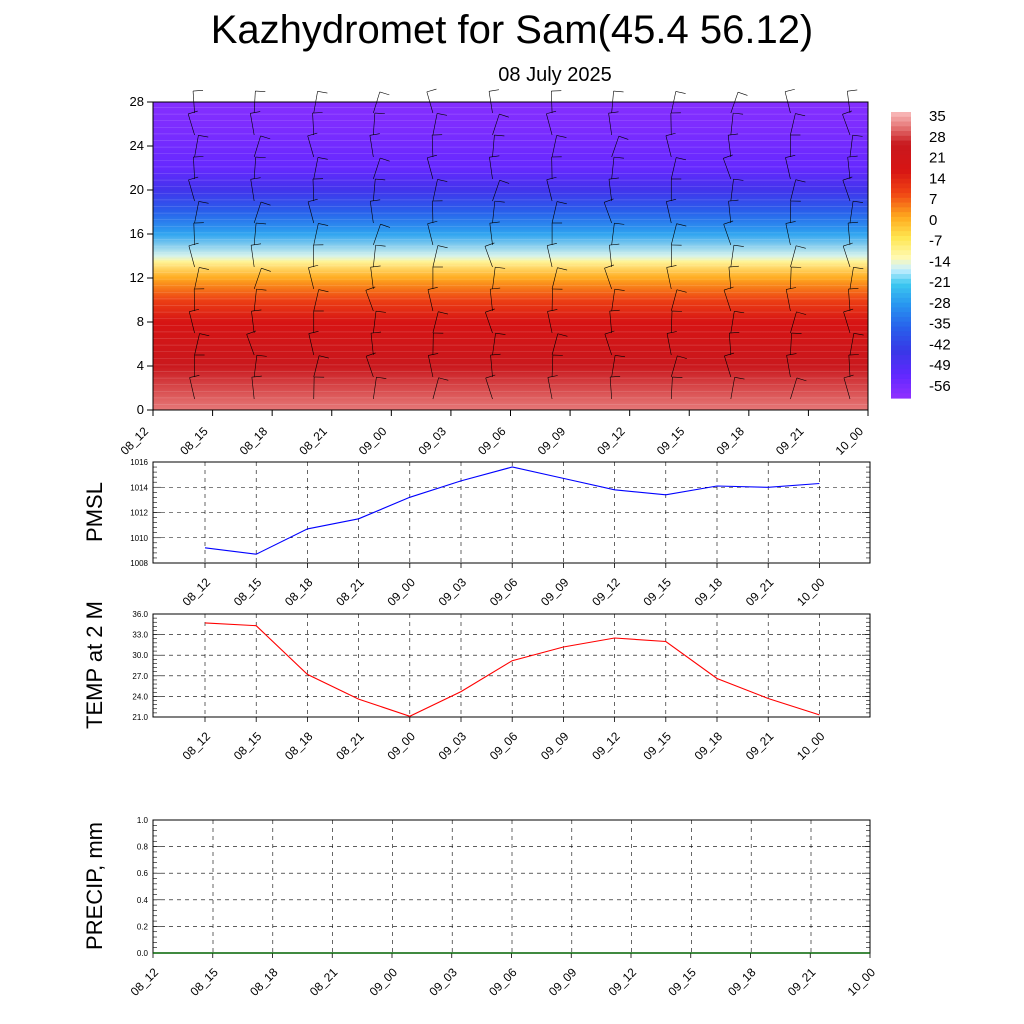 This screenshot has height=1024, width=1024. Describe the element at coordinates (933, 220) in the screenshot. I see `colorbar-label: 0` at that location.